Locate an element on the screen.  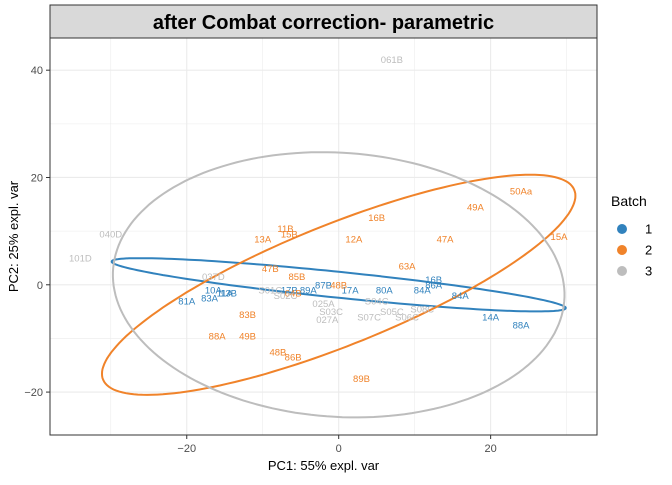
point-label-batch-2: 13A is located at coordinates (263, 240).